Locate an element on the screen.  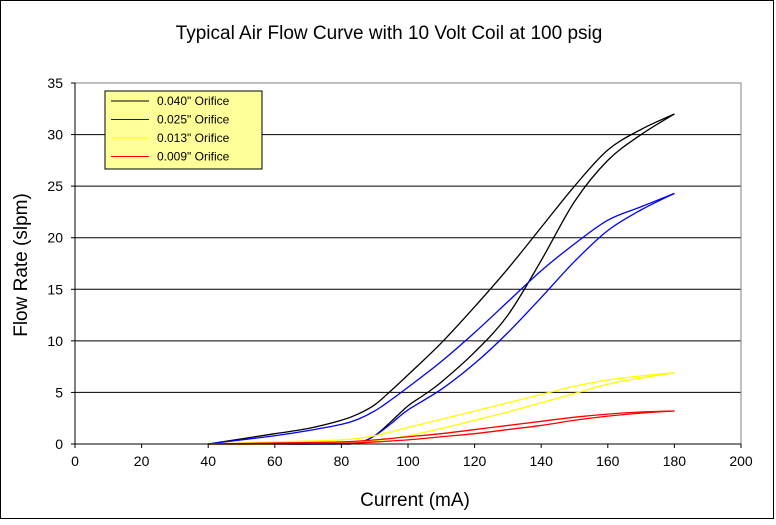
x-tick-label-1: 20 is located at coordinates (142, 461).